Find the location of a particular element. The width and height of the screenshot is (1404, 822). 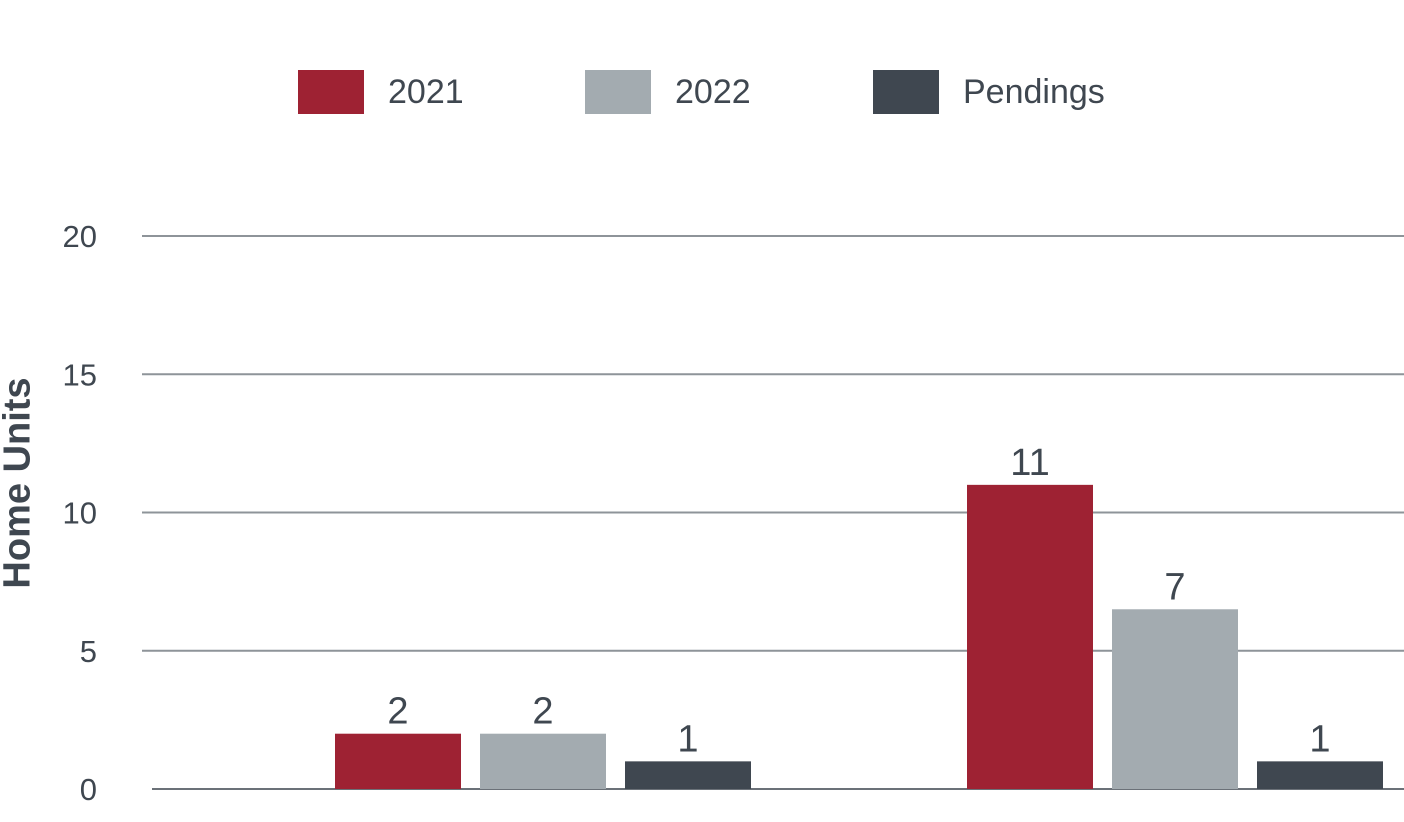

data-label-2021-group-2: 11 is located at coordinates (1029, 463).